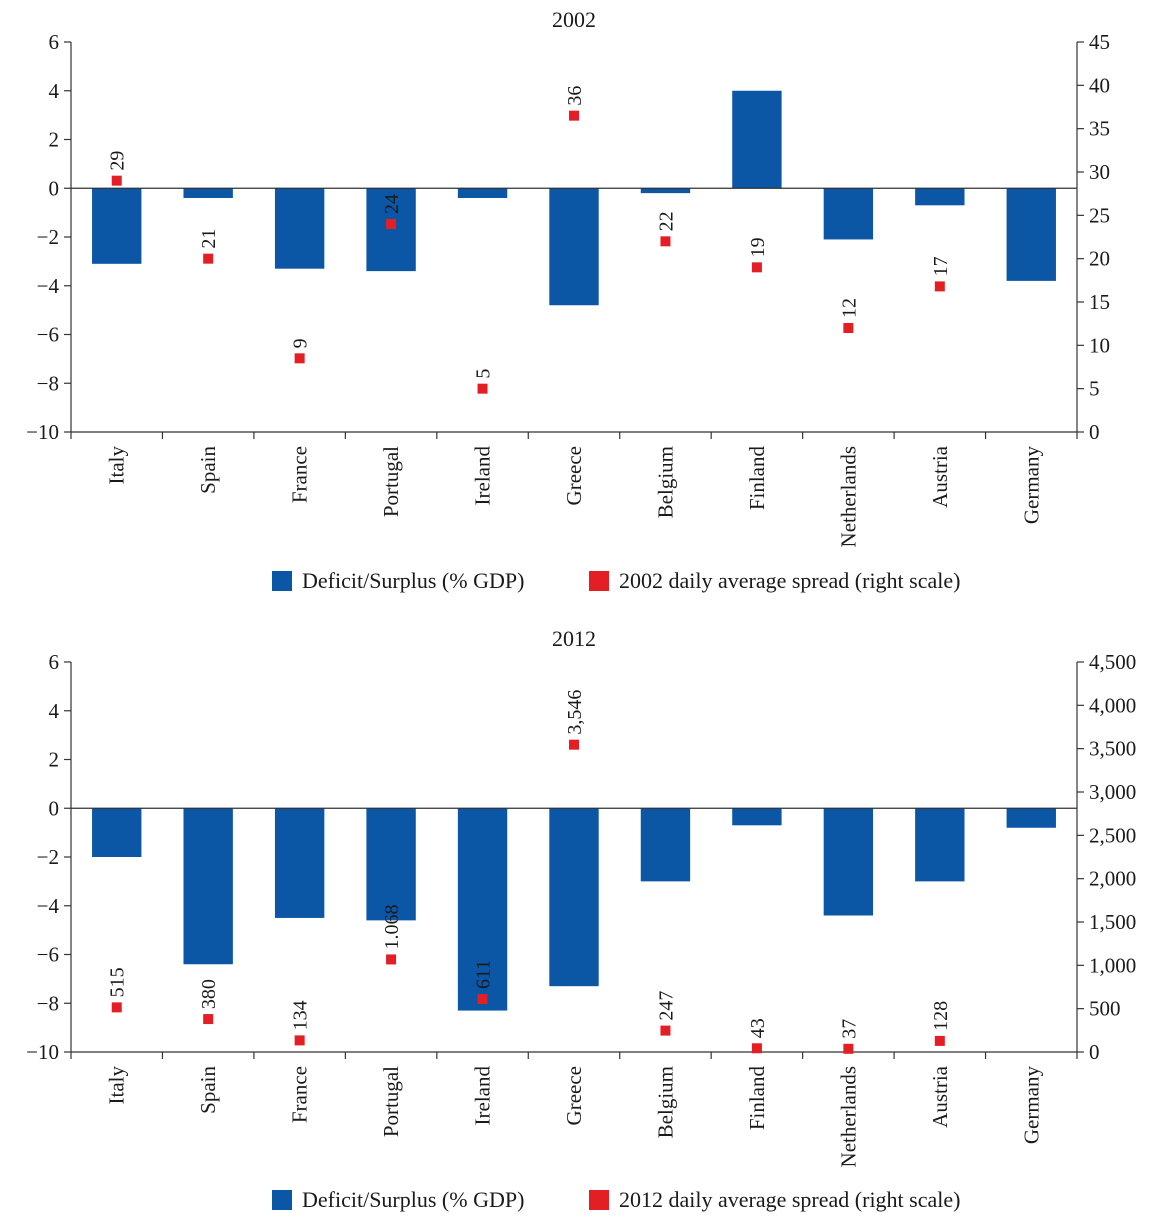  Describe the element at coordinates (301, 343) in the screenshot. I see `chart1-spread-label-france: 9` at that location.